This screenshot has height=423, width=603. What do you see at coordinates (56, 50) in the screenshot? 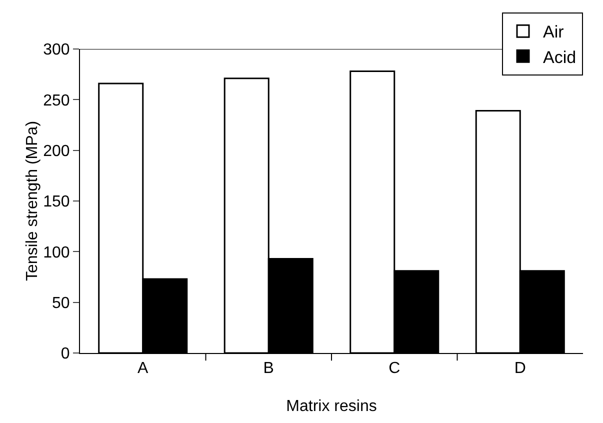
I see `y-tick-label: 300` at bounding box center [56, 50].